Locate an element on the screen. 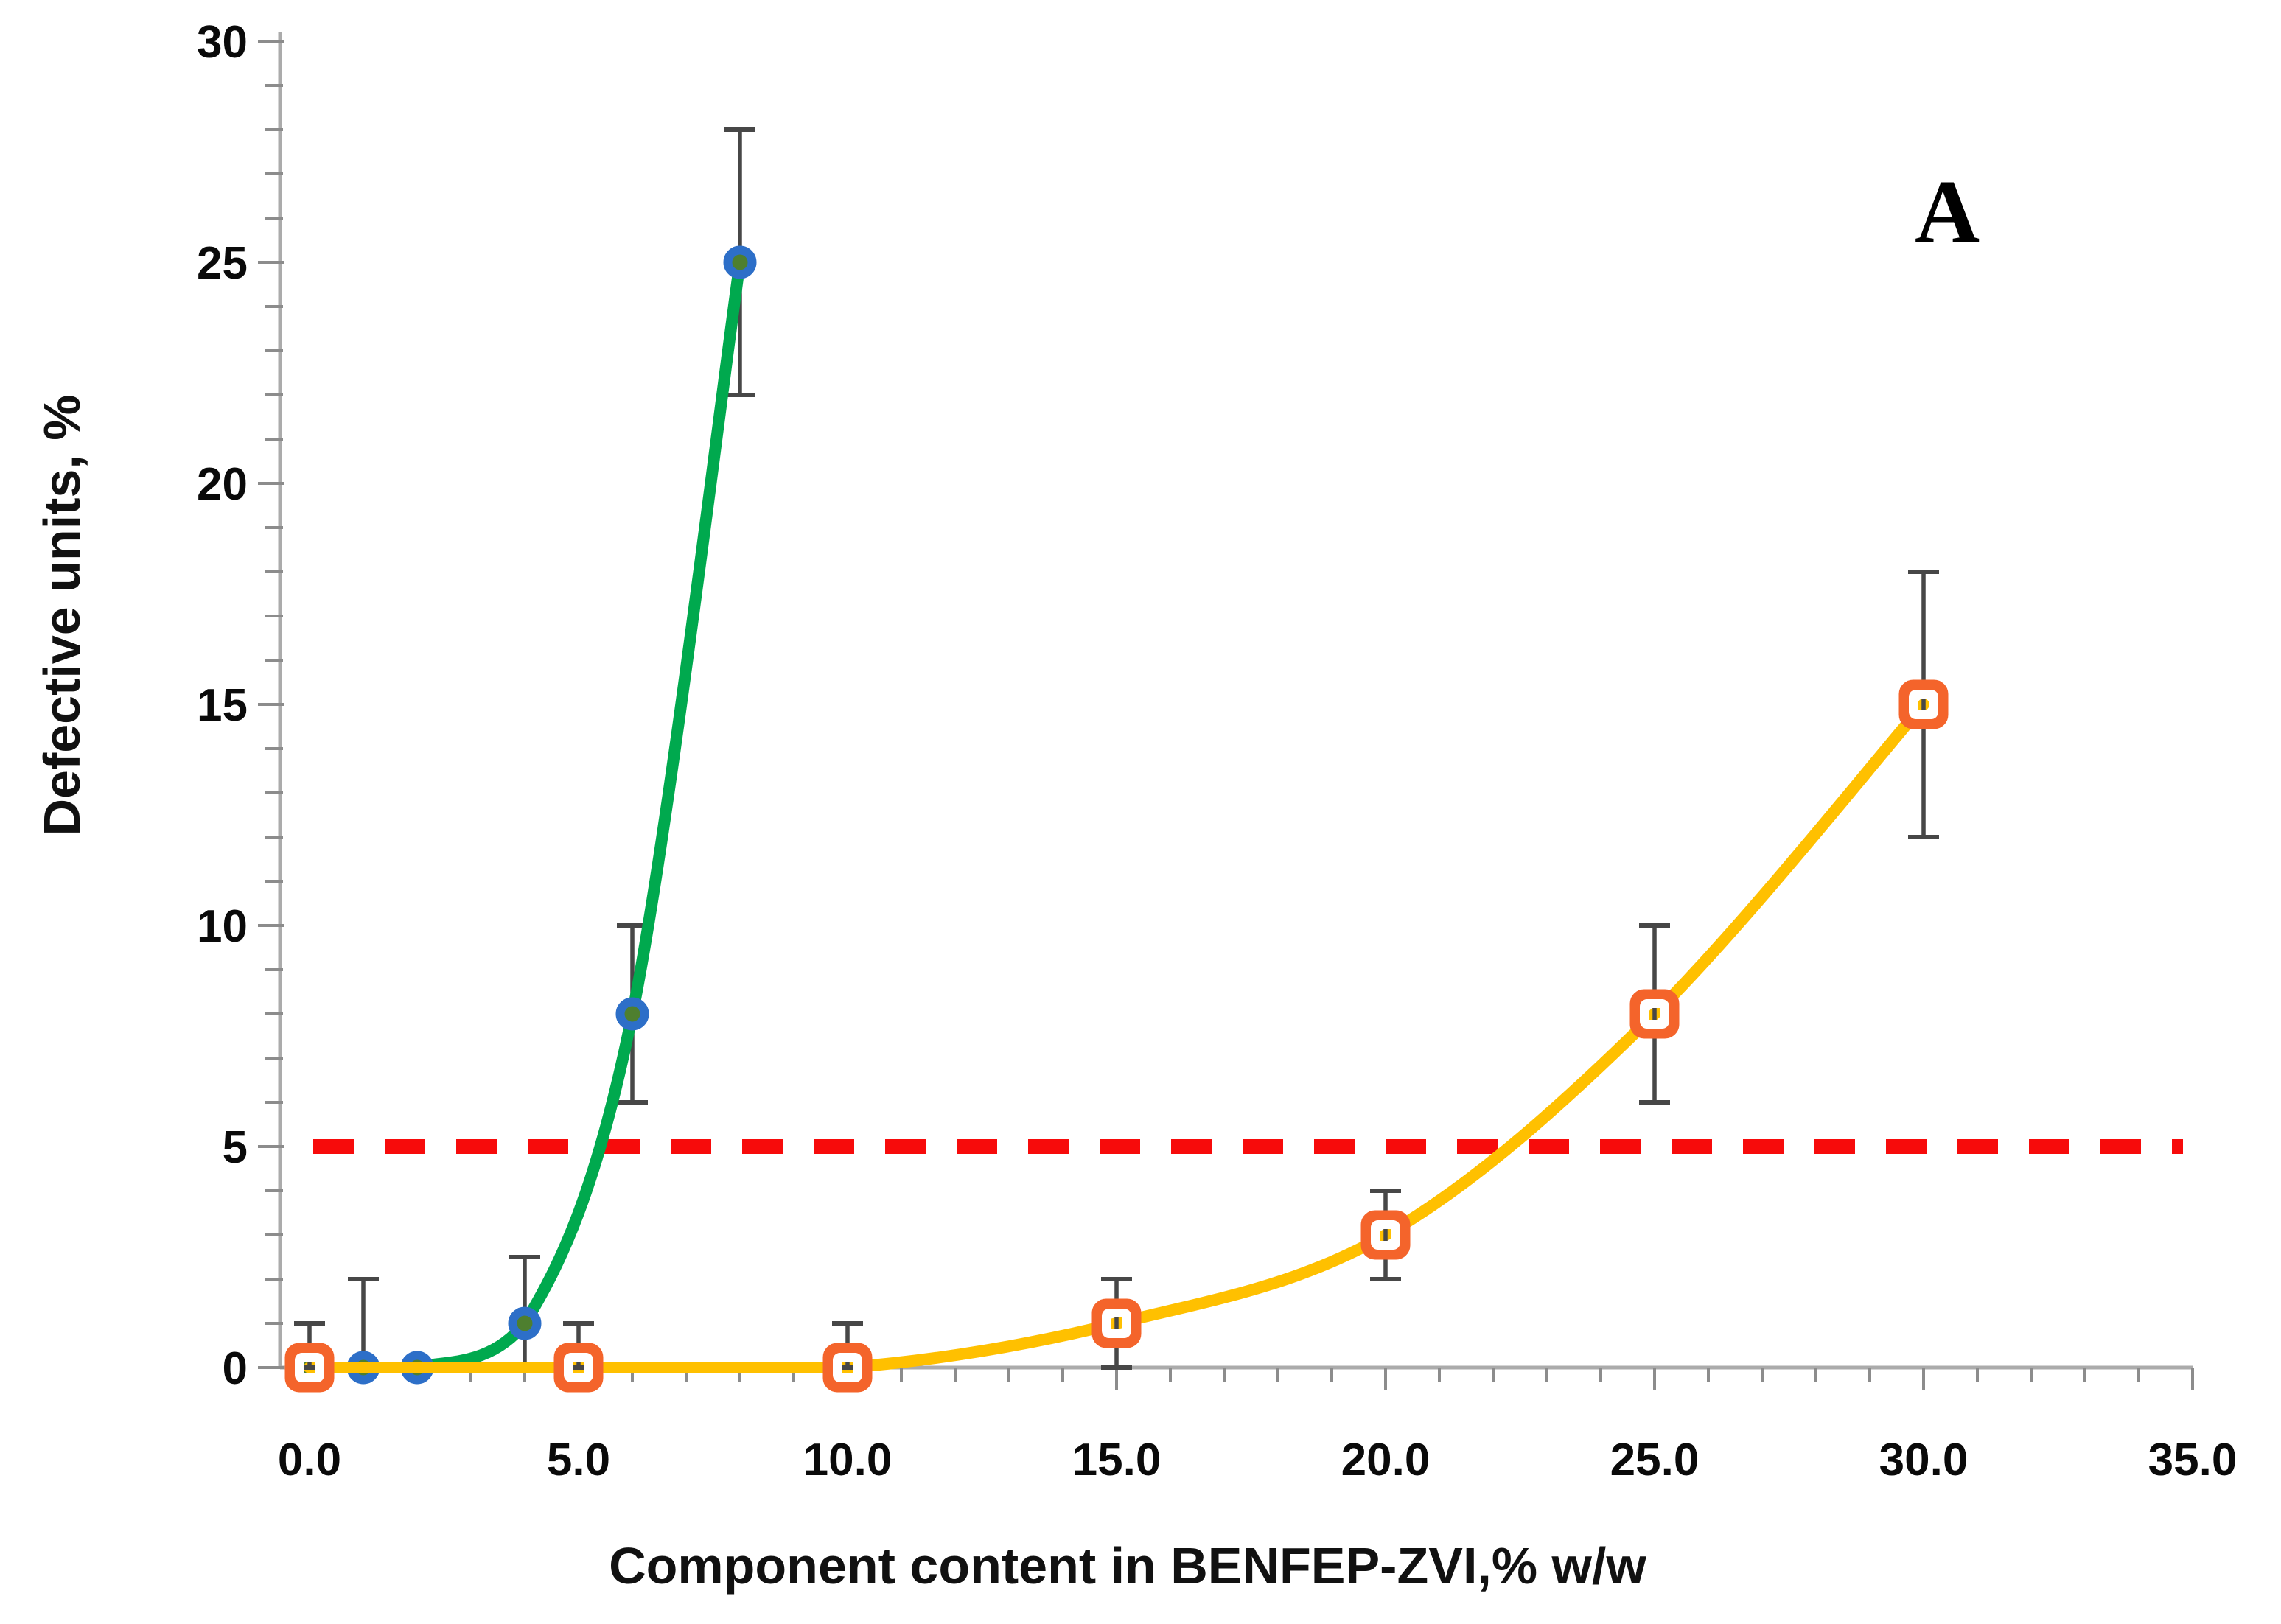 Image resolution: width=2281 pixels, height=1624 pixels. green-series-error-bars is located at coordinates (551, 748).